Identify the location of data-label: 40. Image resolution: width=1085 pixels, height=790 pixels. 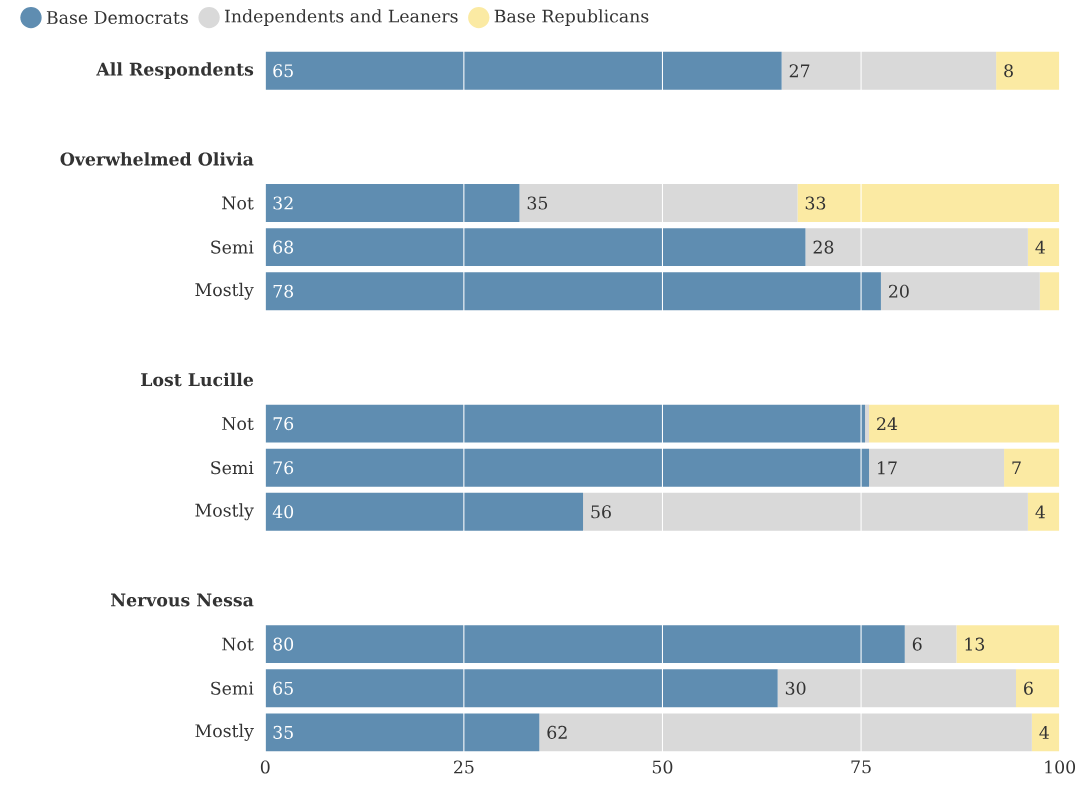
(283, 512).